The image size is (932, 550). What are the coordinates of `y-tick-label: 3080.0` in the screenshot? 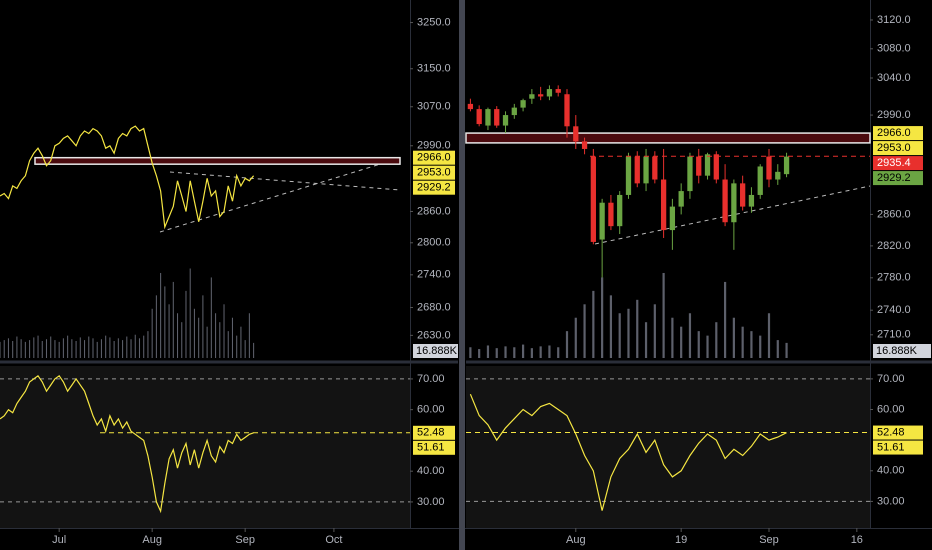 It's located at (894, 49).